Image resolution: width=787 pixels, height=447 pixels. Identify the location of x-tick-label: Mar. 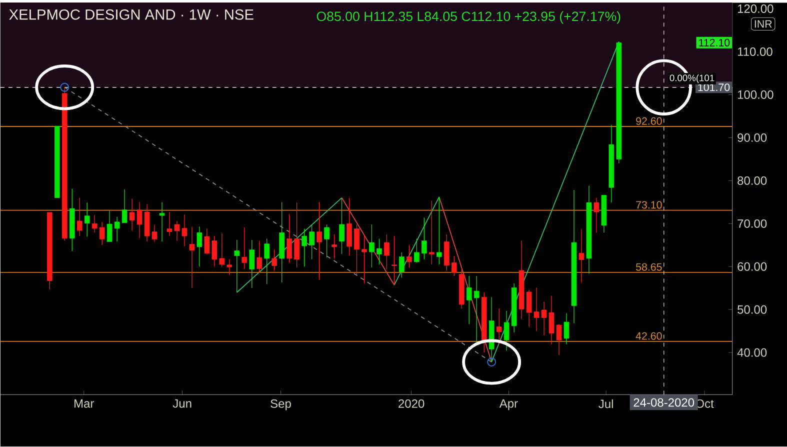
(84, 404).